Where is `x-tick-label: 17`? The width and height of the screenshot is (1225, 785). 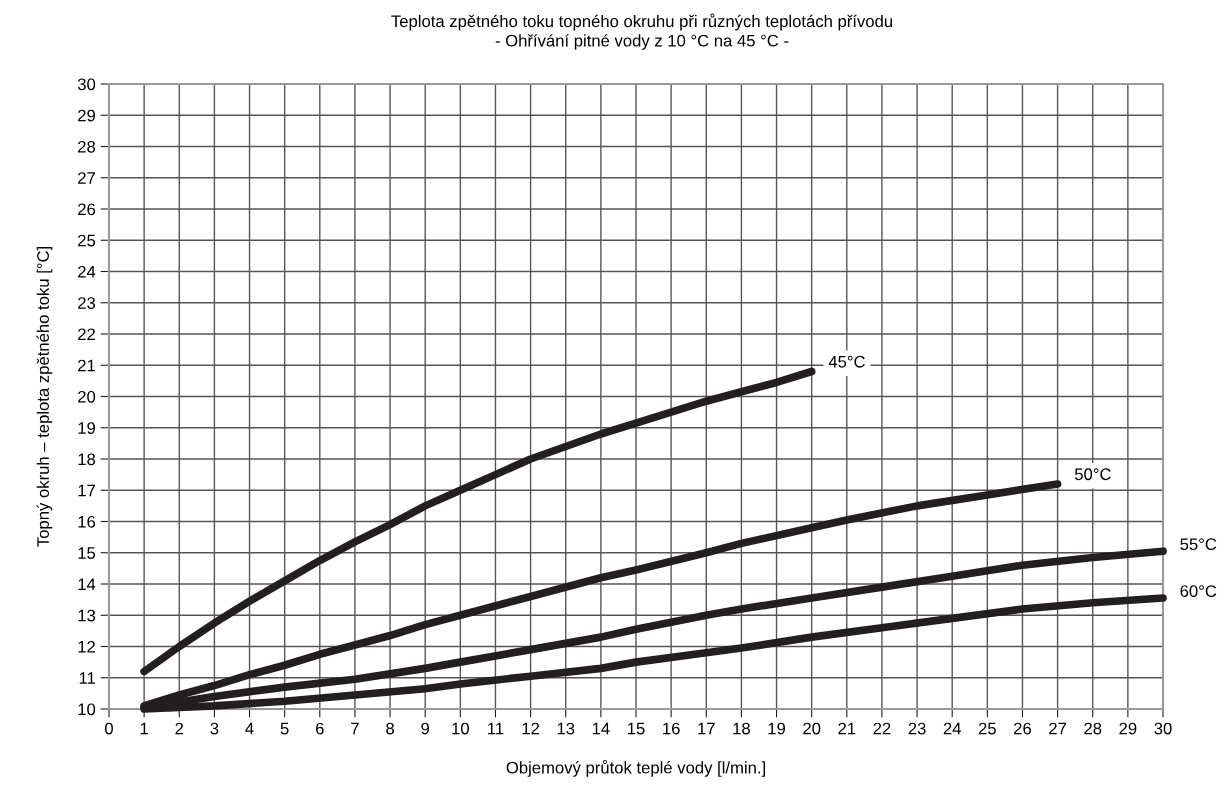 x-tick-label: 17 is located at coordinates (706, 728).